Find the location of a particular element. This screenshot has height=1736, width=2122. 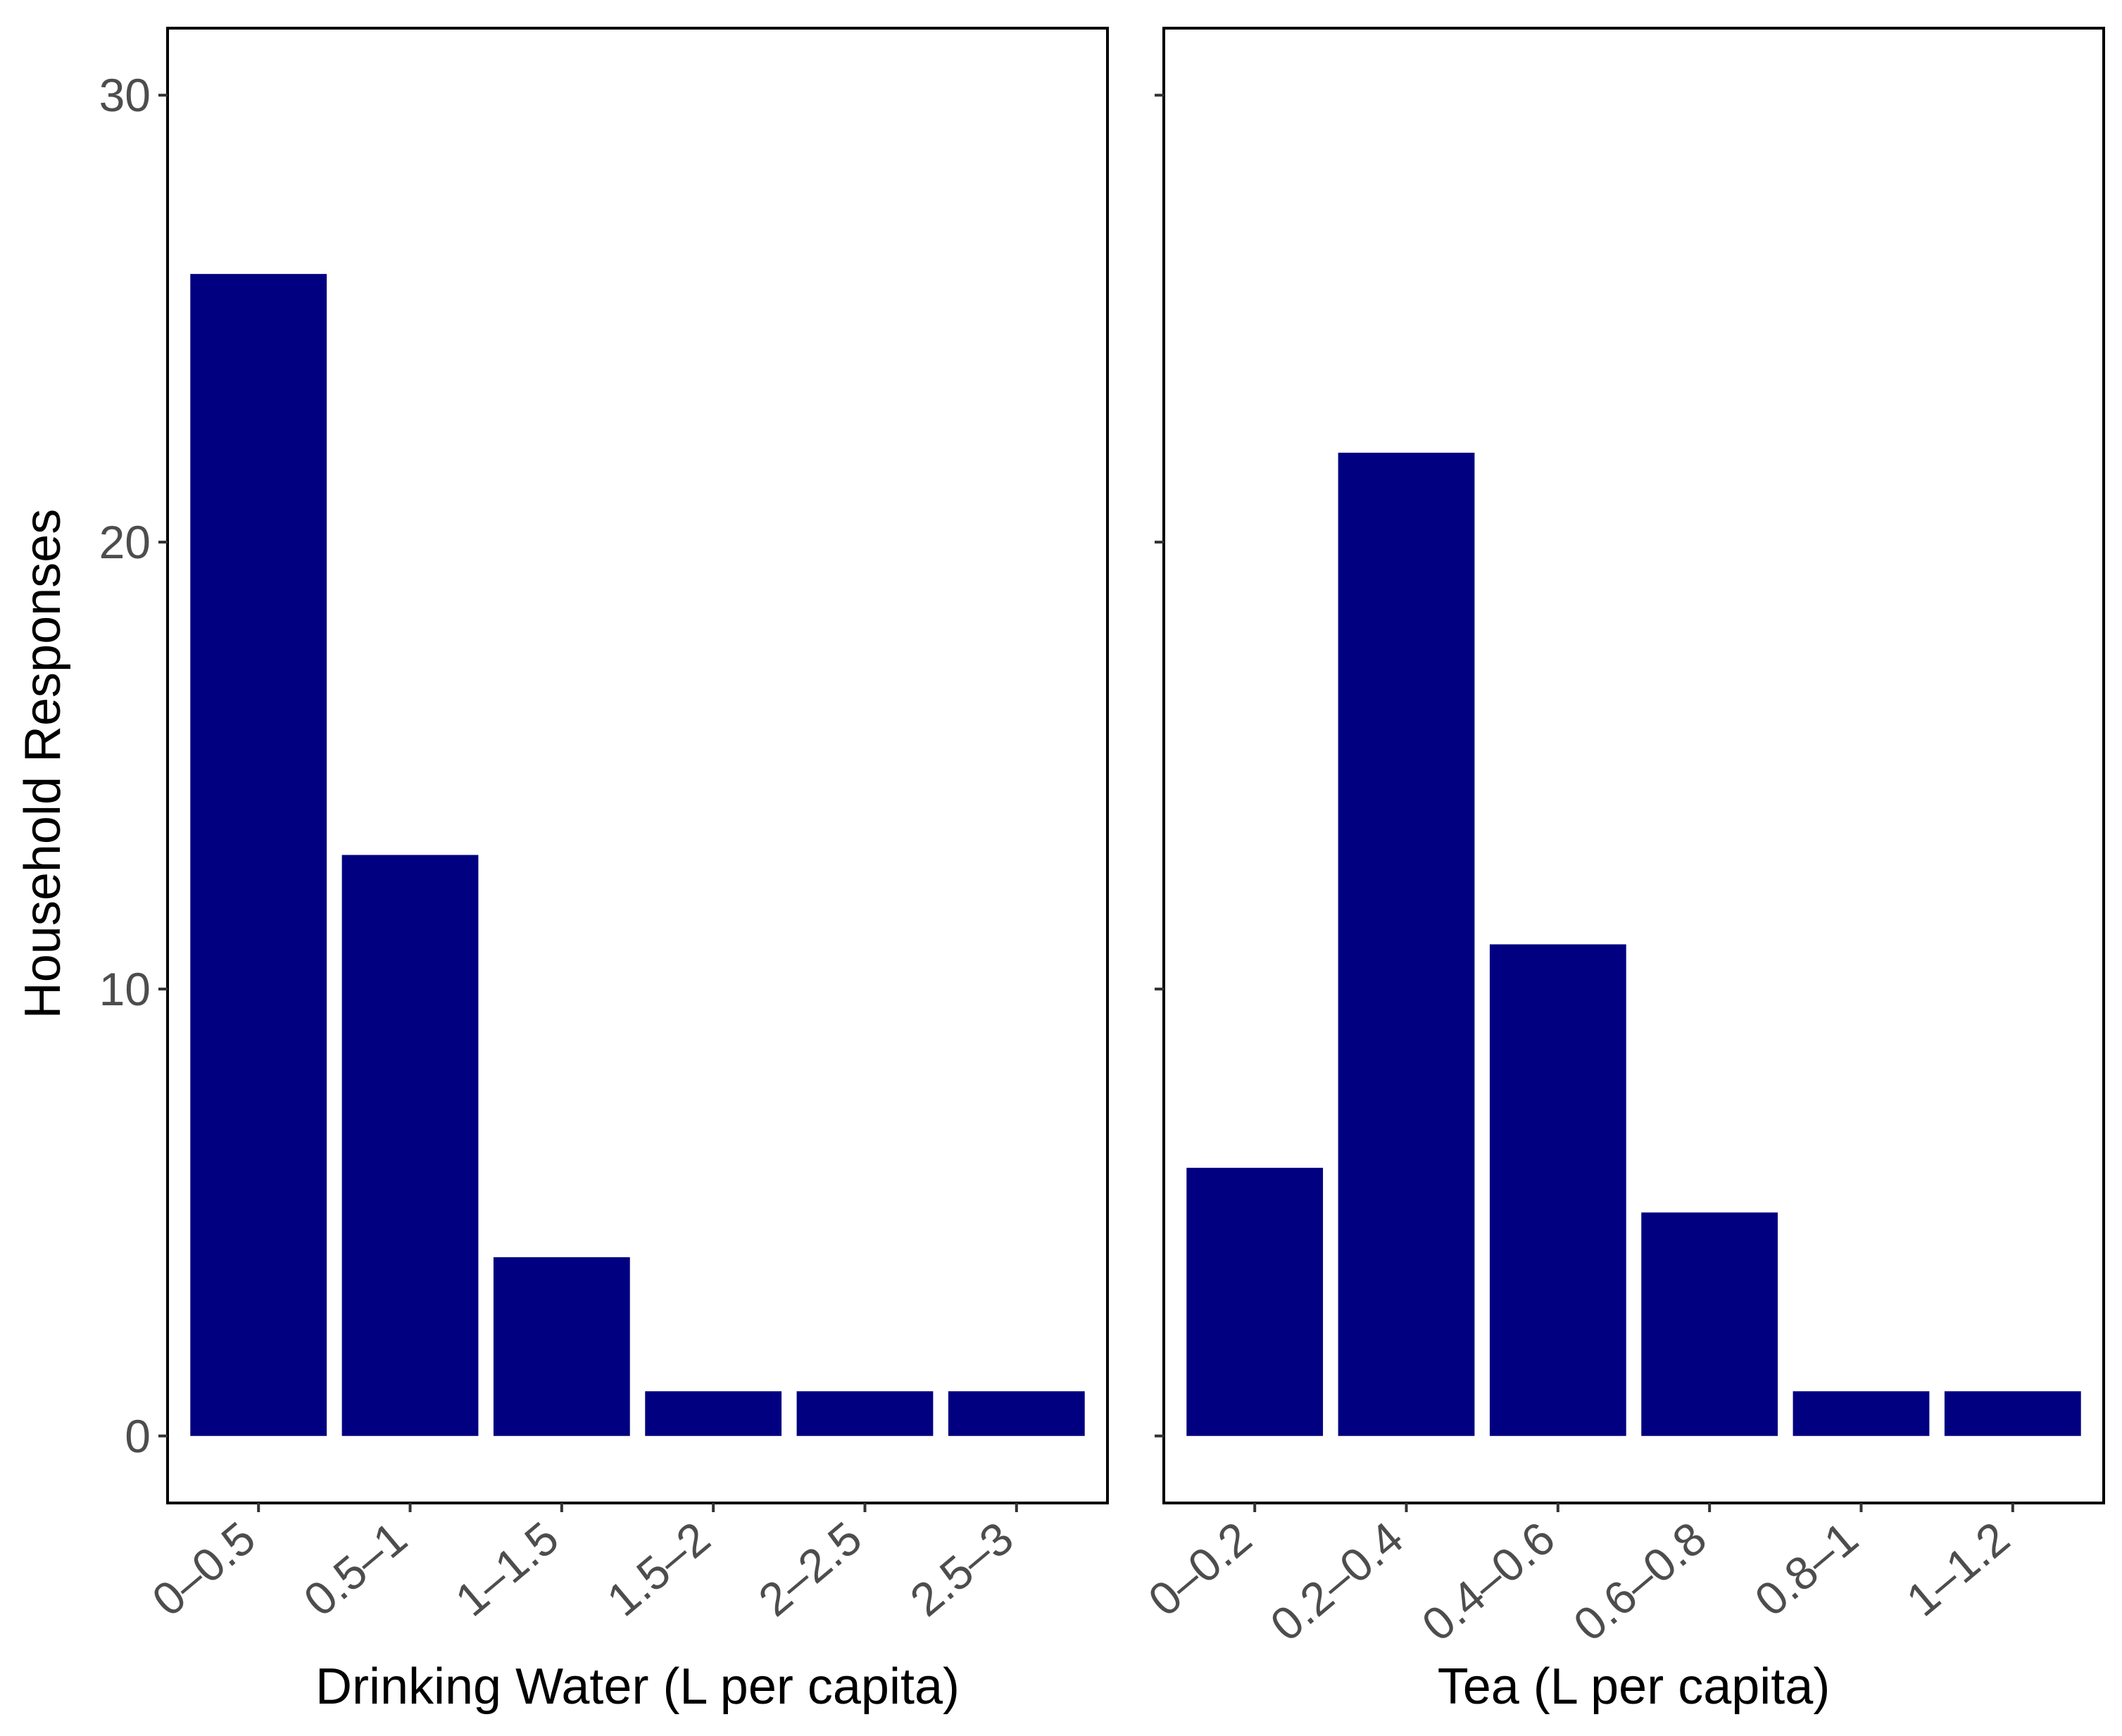

panel-1-x-tick-label: 1–1.5 is located at coordinates (507, 1568).